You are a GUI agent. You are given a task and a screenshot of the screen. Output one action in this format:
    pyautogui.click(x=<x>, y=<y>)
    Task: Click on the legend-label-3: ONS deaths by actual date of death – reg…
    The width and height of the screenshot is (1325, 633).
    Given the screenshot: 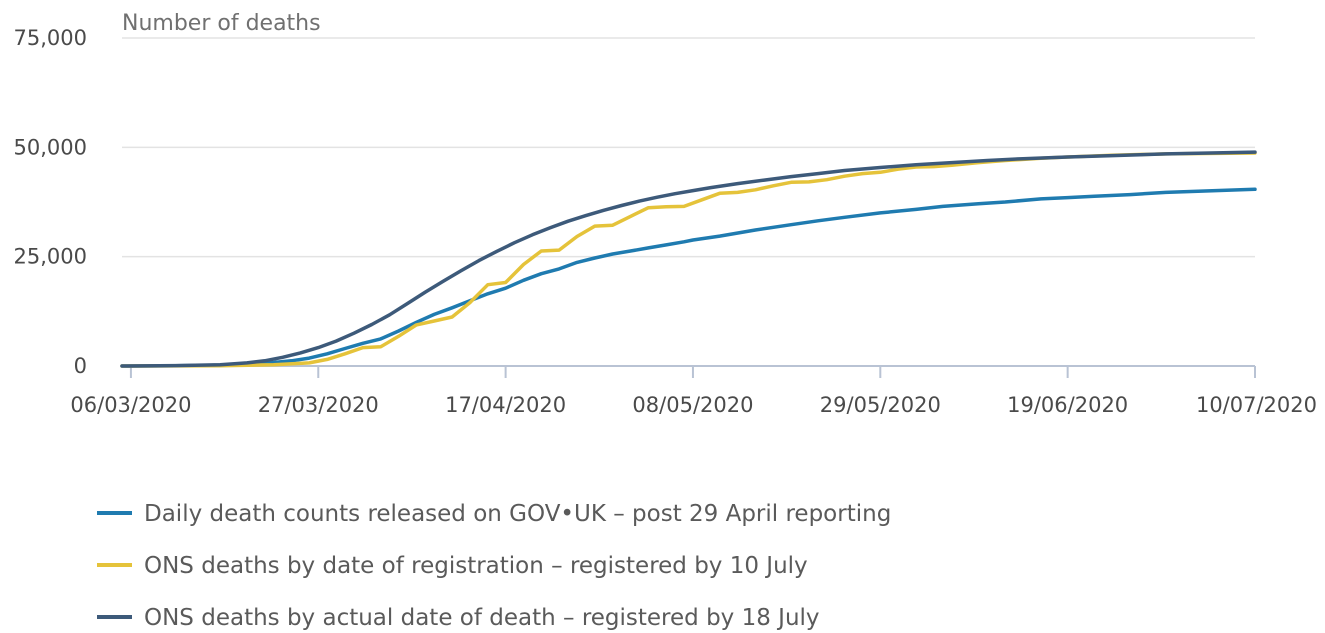 What is the action you would take?
    pyautogui.click(x=482, y=618)
    